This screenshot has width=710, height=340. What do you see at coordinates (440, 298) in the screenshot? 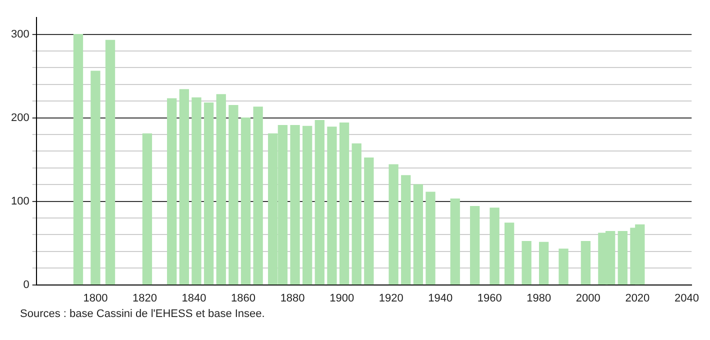
I see `x-tick-label: 1940` at bounding box center [440, 298].